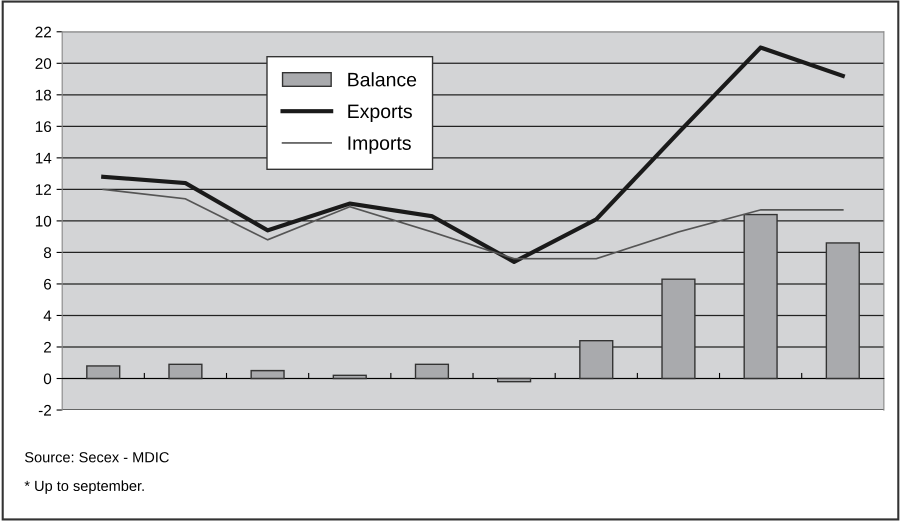 Image resolution: width=901 pixels, height=521 pixels. Describe the element at coordinates (382, 79) in the screenshot. I see `legend-label: Balance` at that location.